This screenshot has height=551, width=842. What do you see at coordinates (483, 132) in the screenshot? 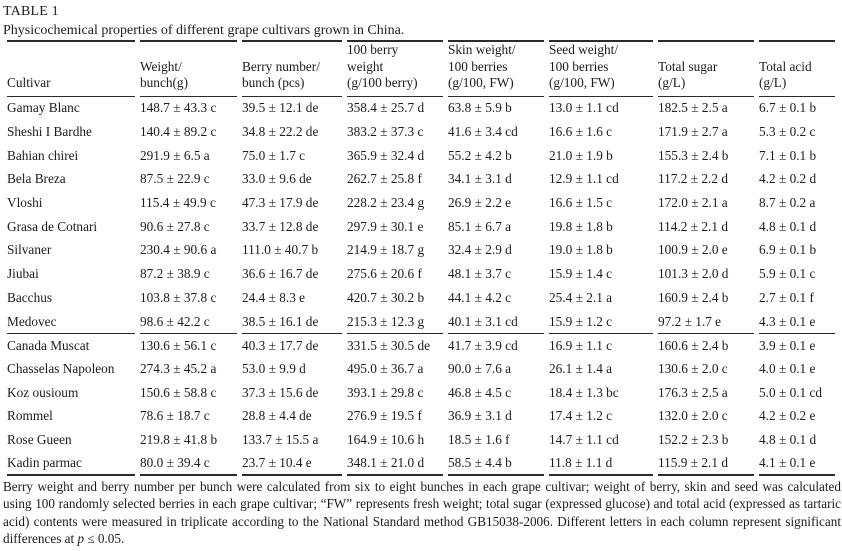
I see `value-cell: 41.6 ± 3.4 cd` at bounding box center [483, 132].